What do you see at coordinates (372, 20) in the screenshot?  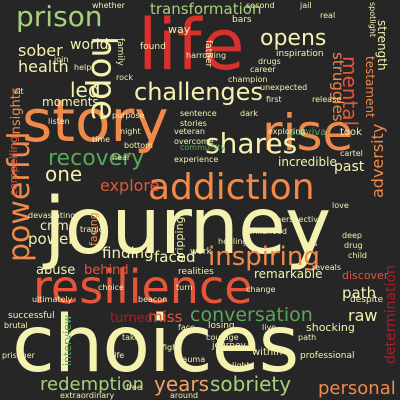 I see `word-spotlight: spotlight` at bounding box center [372, 20].